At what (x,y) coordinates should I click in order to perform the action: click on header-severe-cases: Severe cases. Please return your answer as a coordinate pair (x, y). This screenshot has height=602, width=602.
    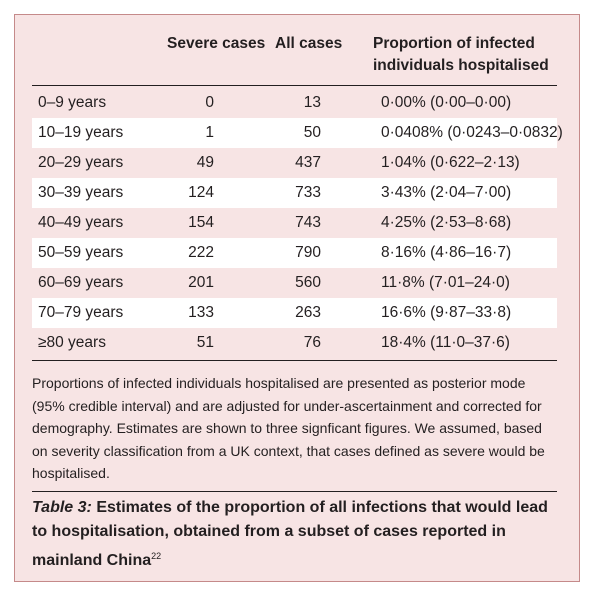
    Looking at the image, I should click on (216, 43).